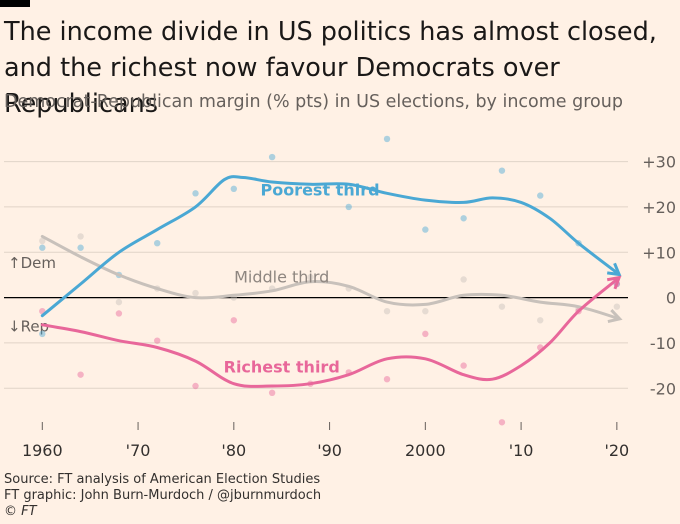 This screenshot has height=524, width=680. Describe the element at coordinates (331, 279) in the screenshot. I see `trend-line-middle-third` at that location.